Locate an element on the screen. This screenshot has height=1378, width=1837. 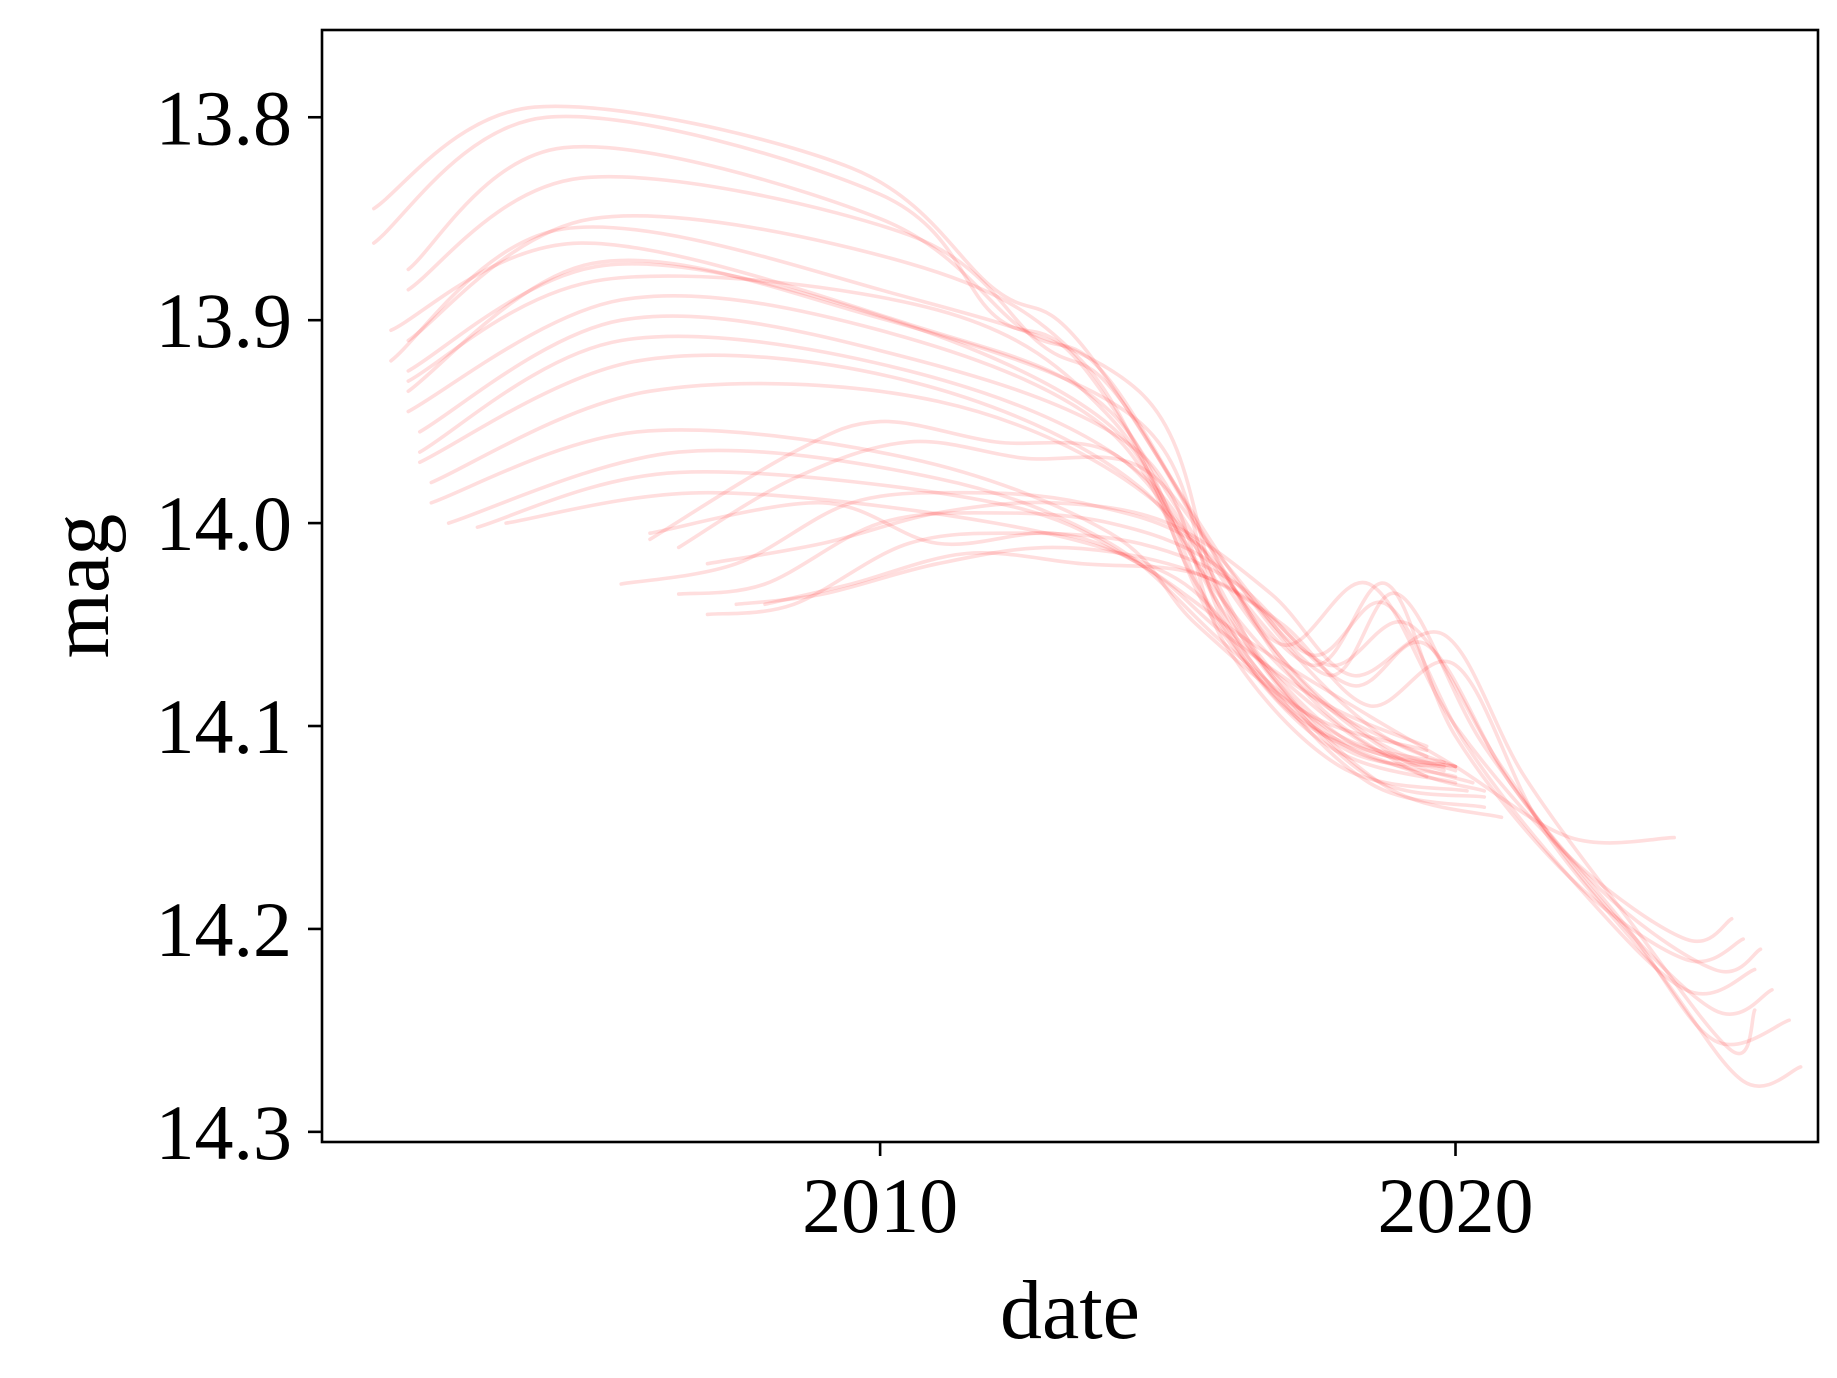
y-axis: 13.8 13.9 14.0 14.1 14.2 14.3 is located at coordinates (239, 625).